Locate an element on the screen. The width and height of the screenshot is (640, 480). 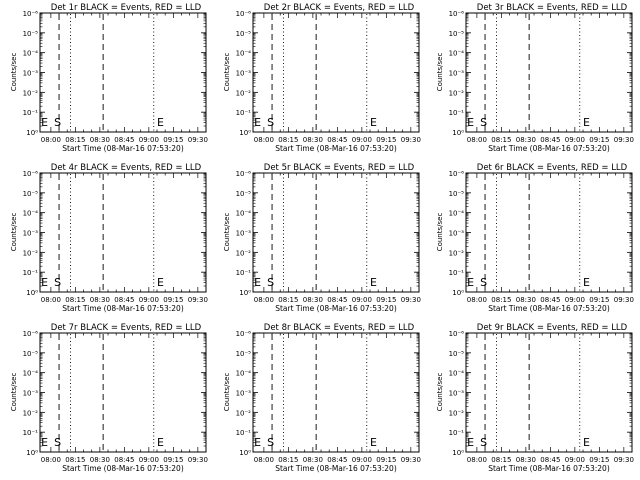
panel-title: Det 3r BLACK = Events, RED = LLD is located at coordinates (552, 8).